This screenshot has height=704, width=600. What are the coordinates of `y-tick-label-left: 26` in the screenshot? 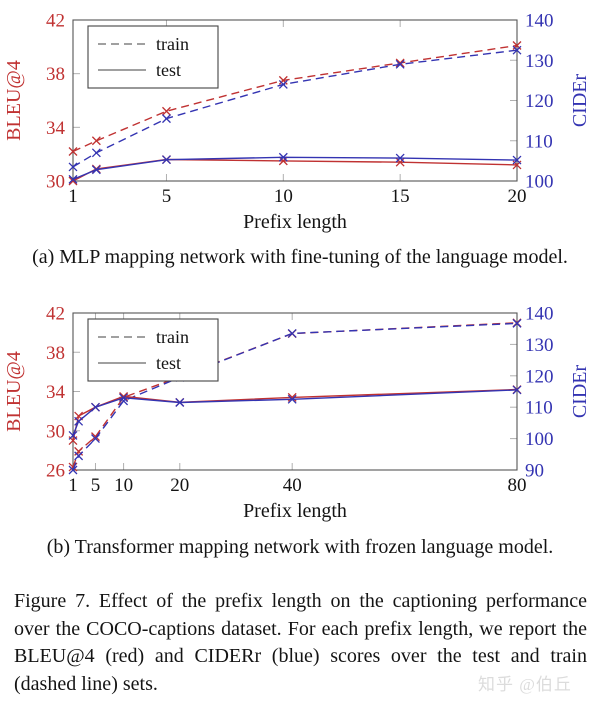 It's located at (55, 471).